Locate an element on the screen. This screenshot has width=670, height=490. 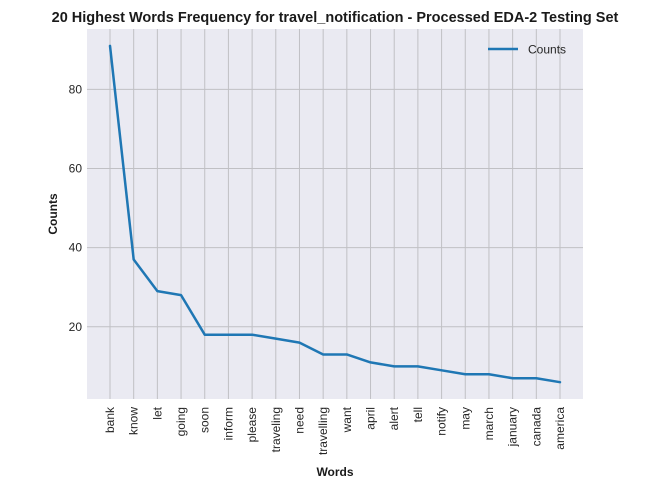
x-tick-label: please is located at coordinates (252, 425).